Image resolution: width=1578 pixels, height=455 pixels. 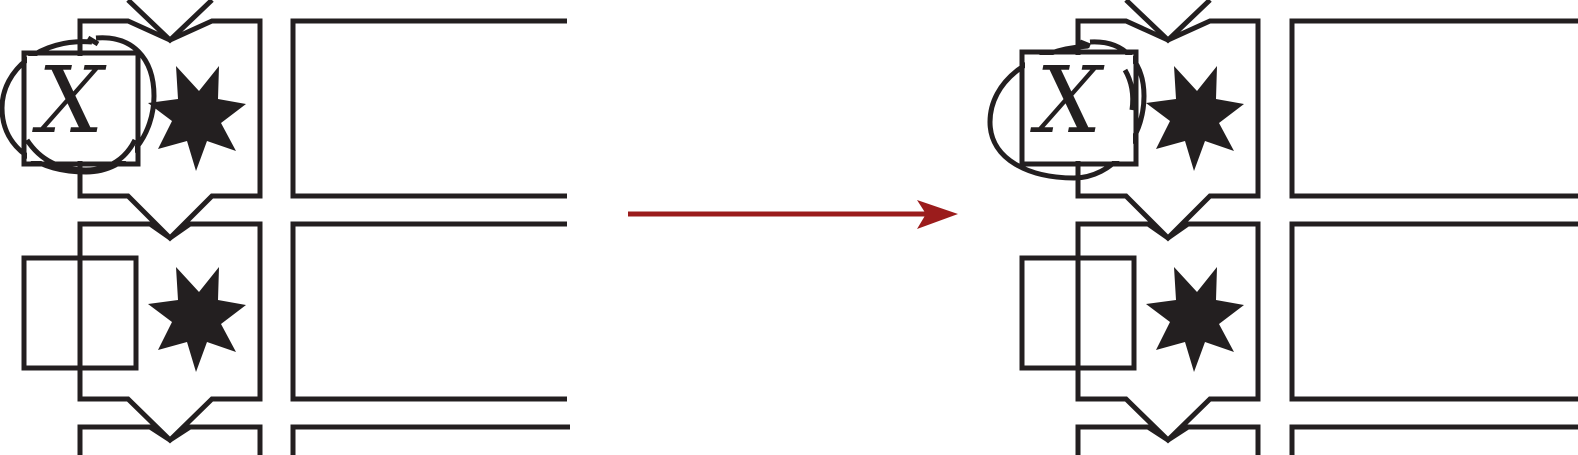 I want to click on annotation-ellipse, so click(x=1067, y=110).